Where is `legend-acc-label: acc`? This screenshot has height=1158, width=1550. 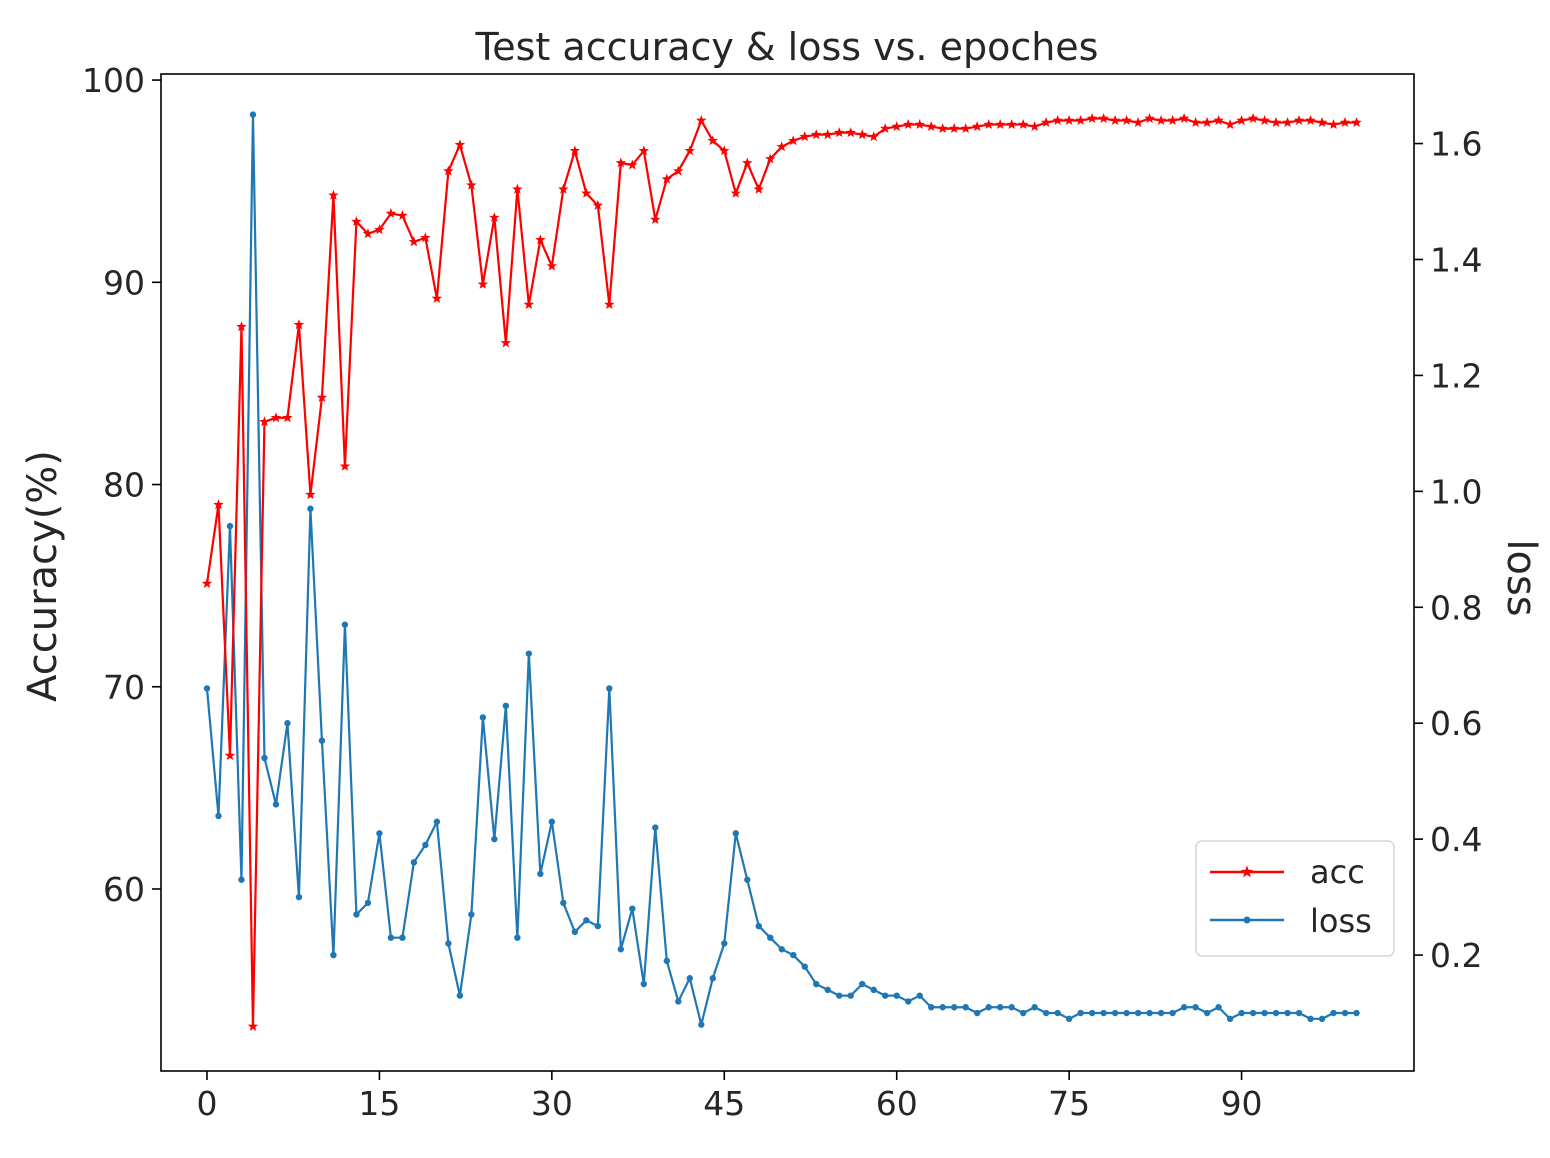 legend-acc-label: acc is located at coordinates (1337, 872).